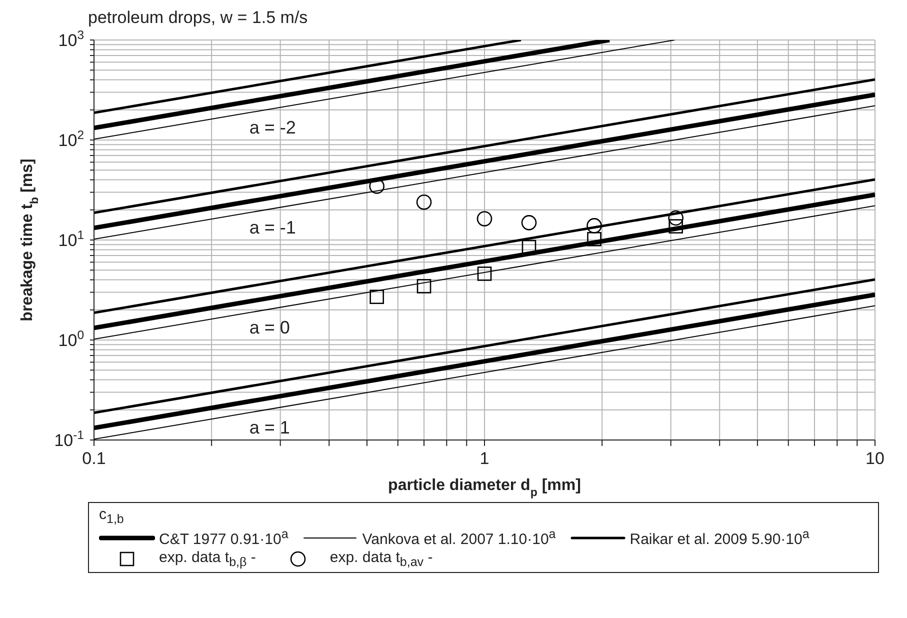 The width and height of the screenshot is (907, 618). I want to click on x-tick-label: 10, so click(875, 458).